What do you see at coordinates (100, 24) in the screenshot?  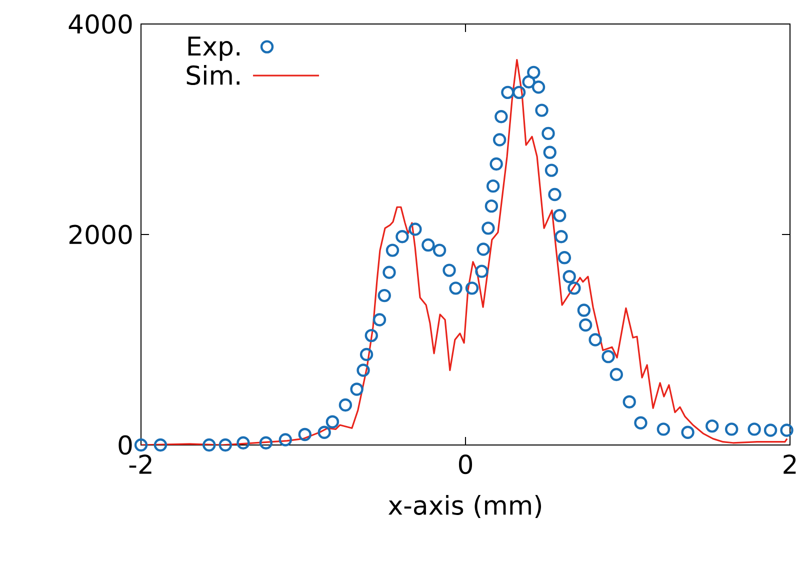 I see `y-tick-label: 4000` at bounding box center [100, 24].